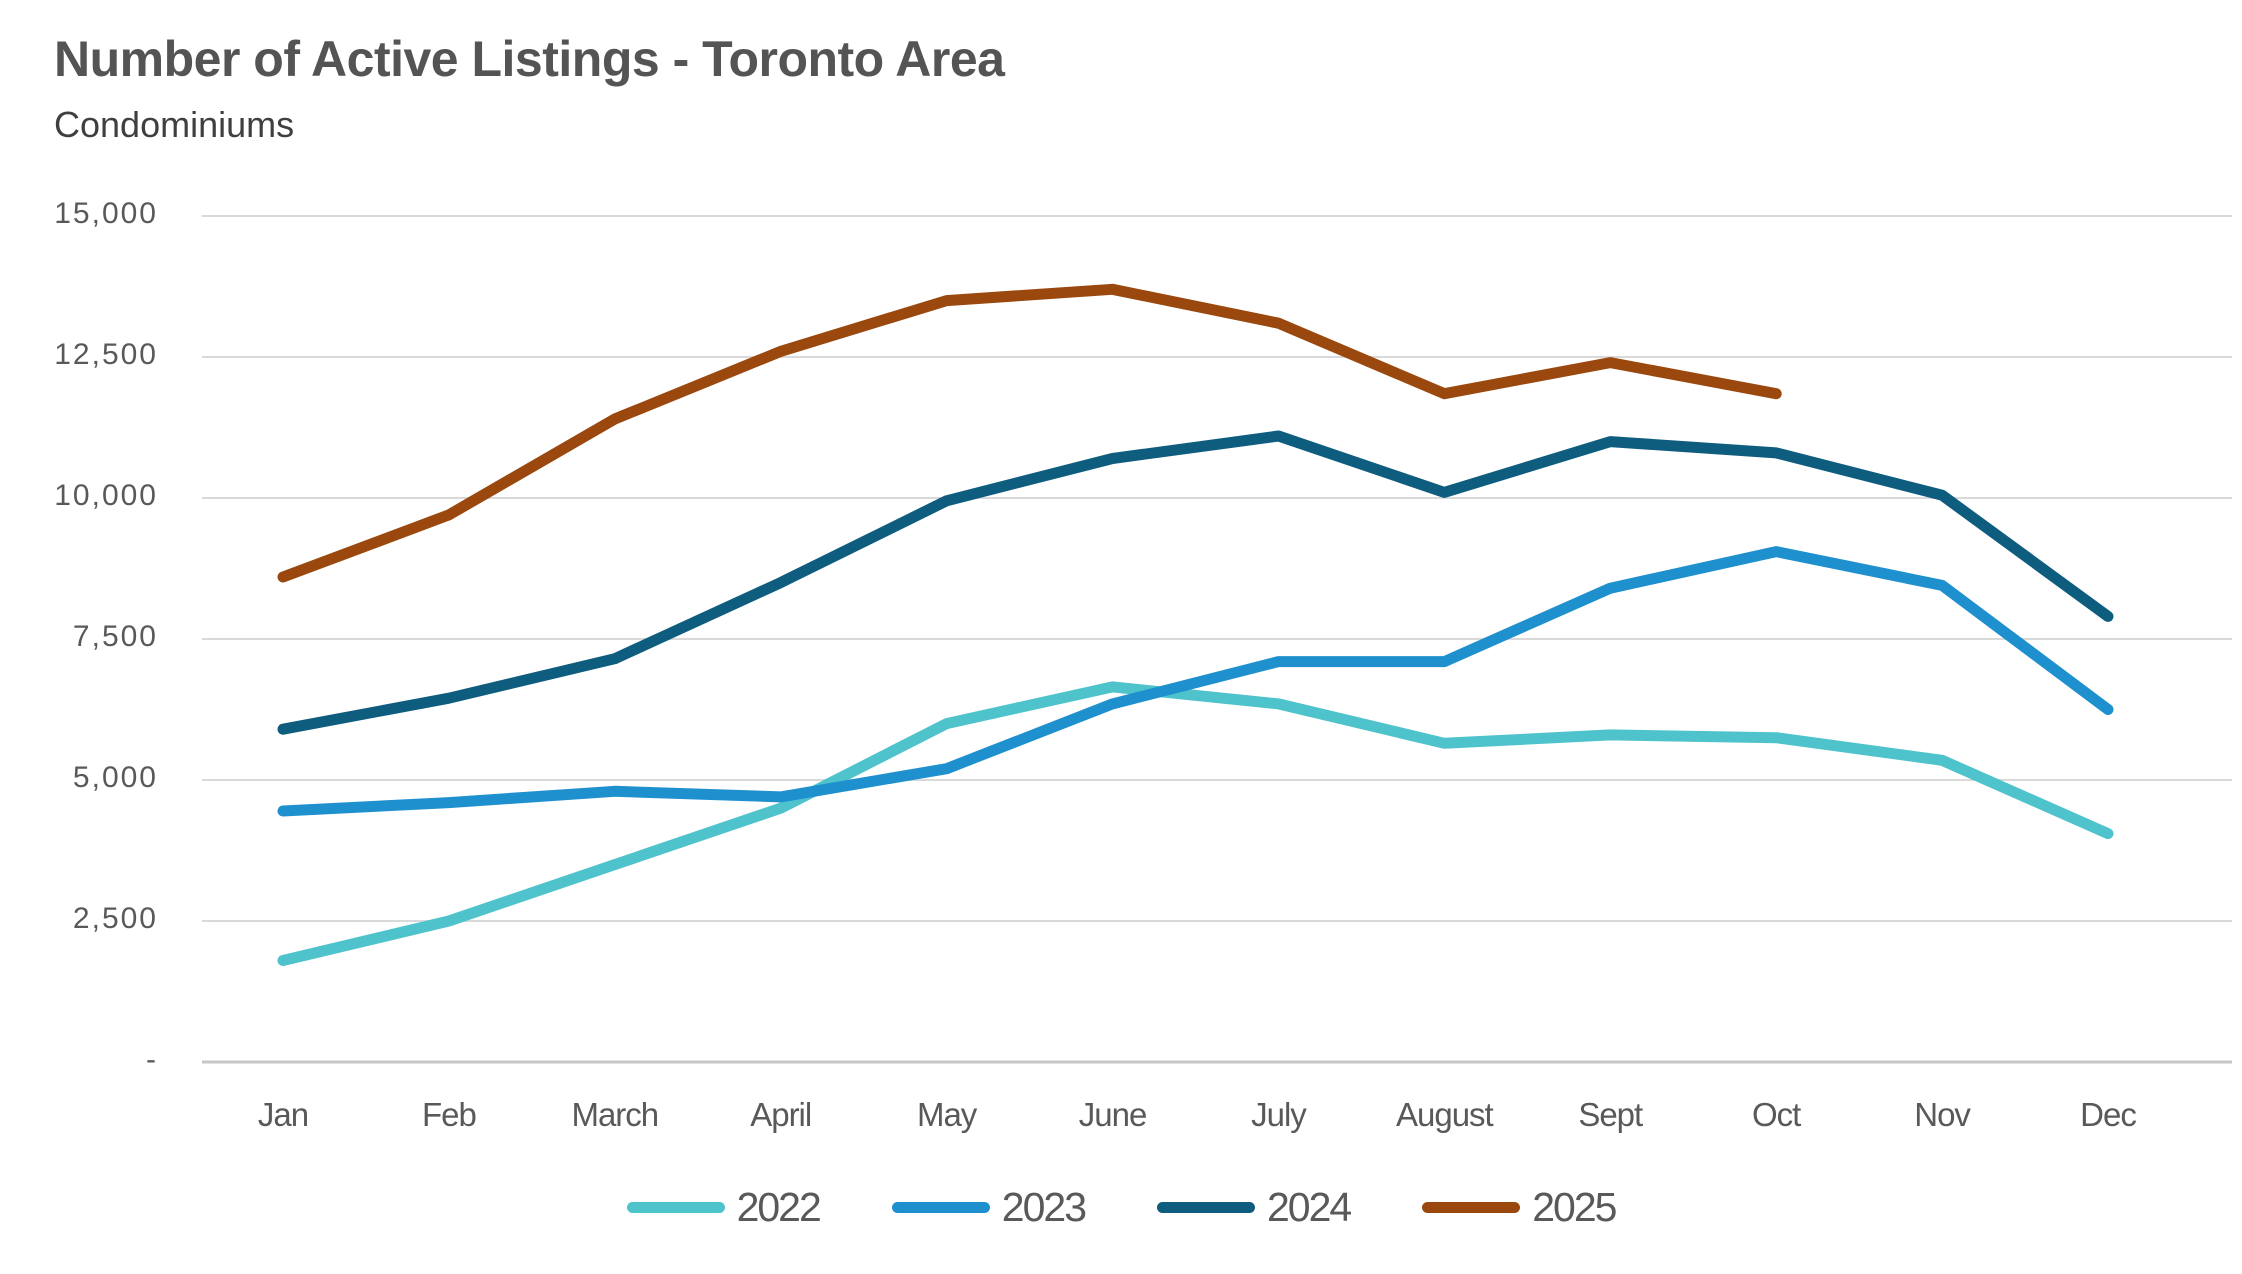  I want to click on x-axis-label-june: June, so click(1113, 1114).